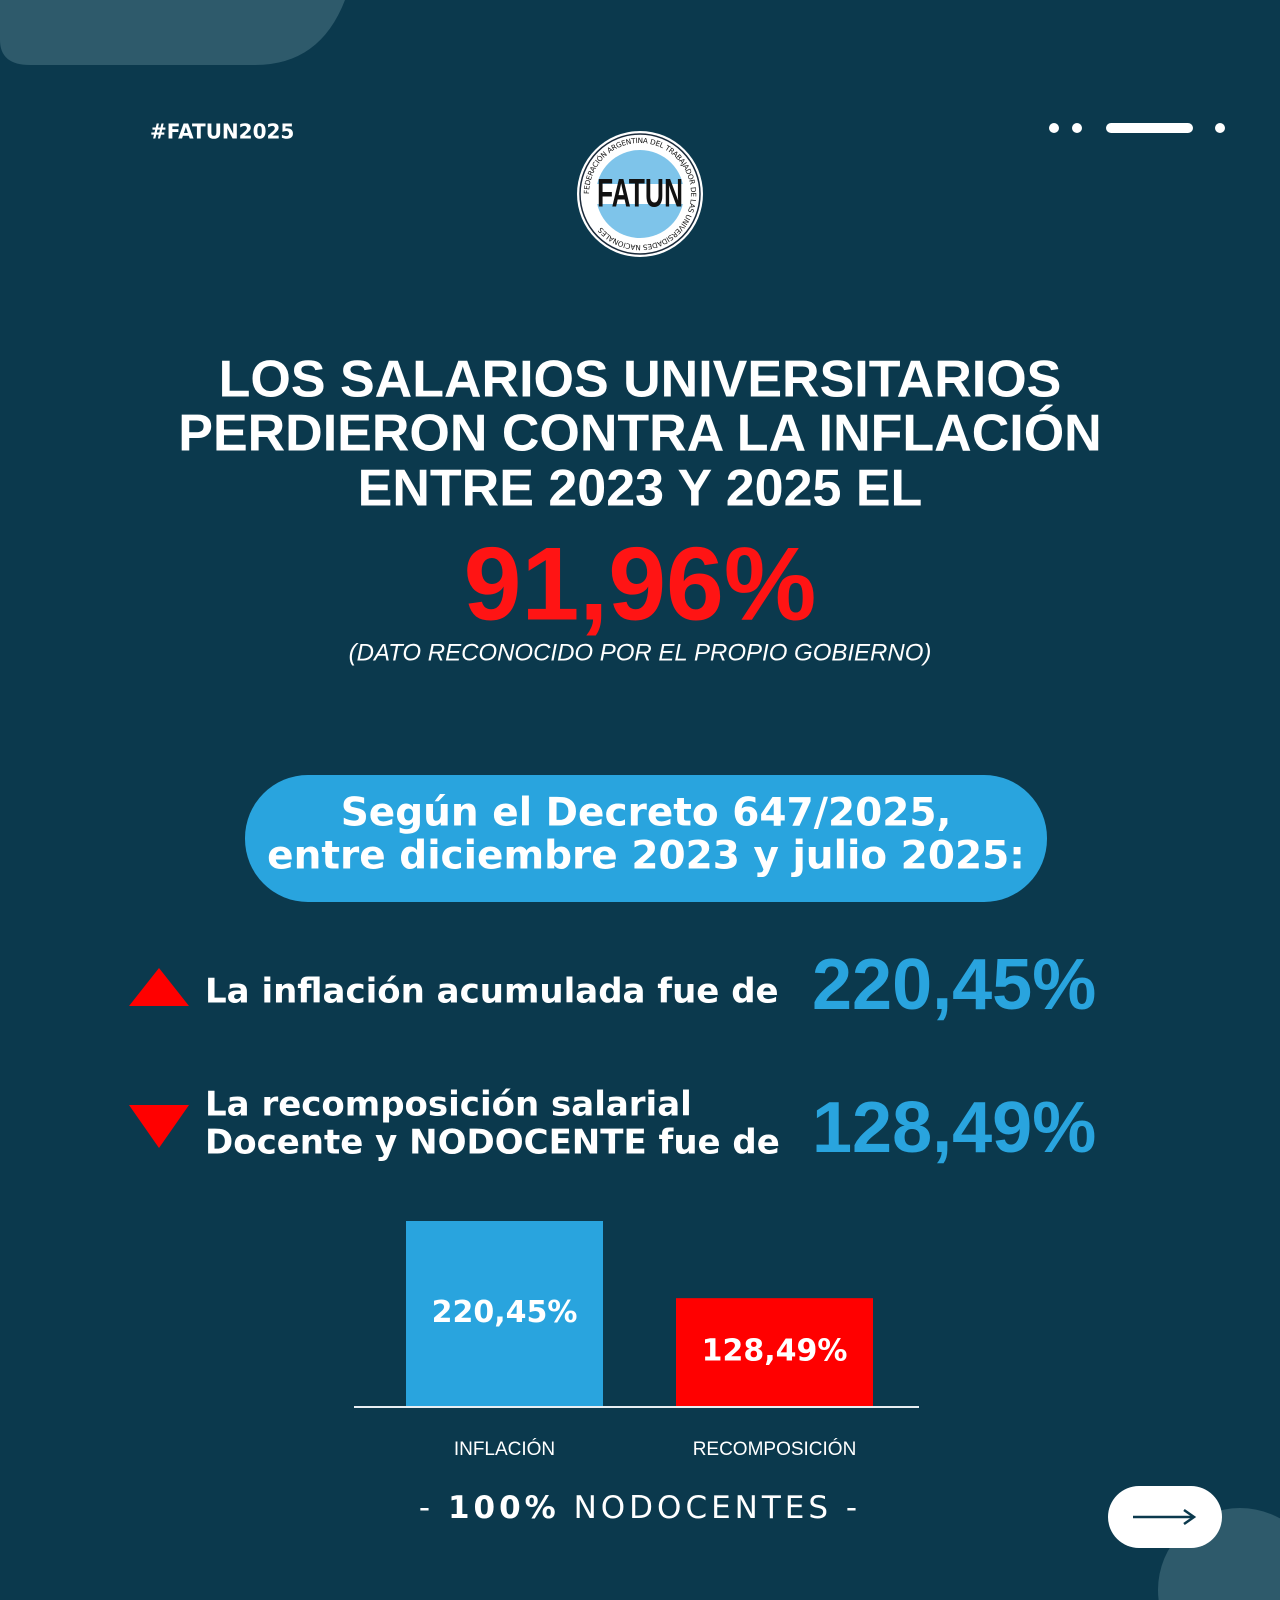 Image resolution: width=1280 pixels, height=1600 pixels. I want to click on bar-value-label: 220,45%, so click(505, 1312).